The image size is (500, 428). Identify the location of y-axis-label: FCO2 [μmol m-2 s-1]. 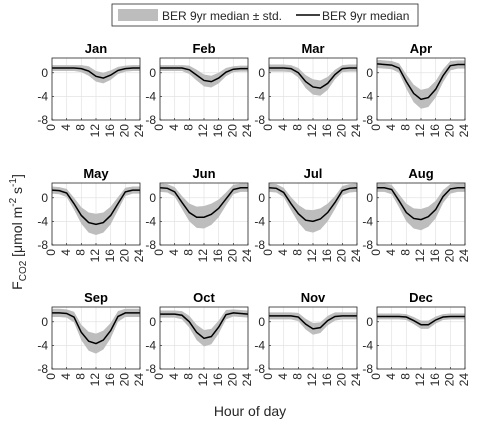
(18, 232).